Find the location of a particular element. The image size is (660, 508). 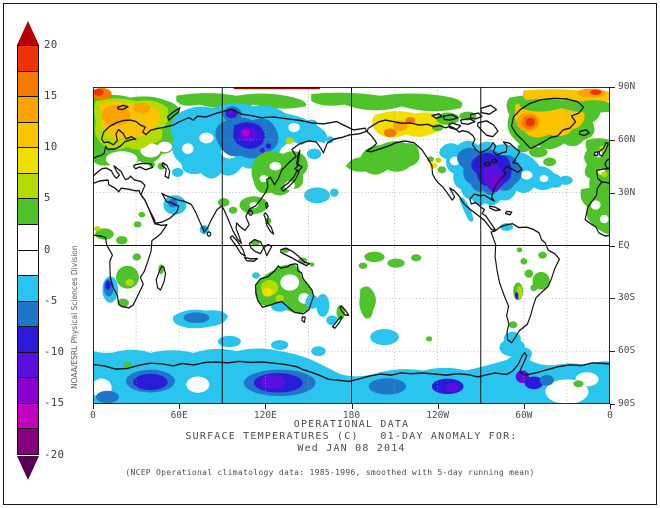

colorbar-segments is located at coordinates (28, 250).